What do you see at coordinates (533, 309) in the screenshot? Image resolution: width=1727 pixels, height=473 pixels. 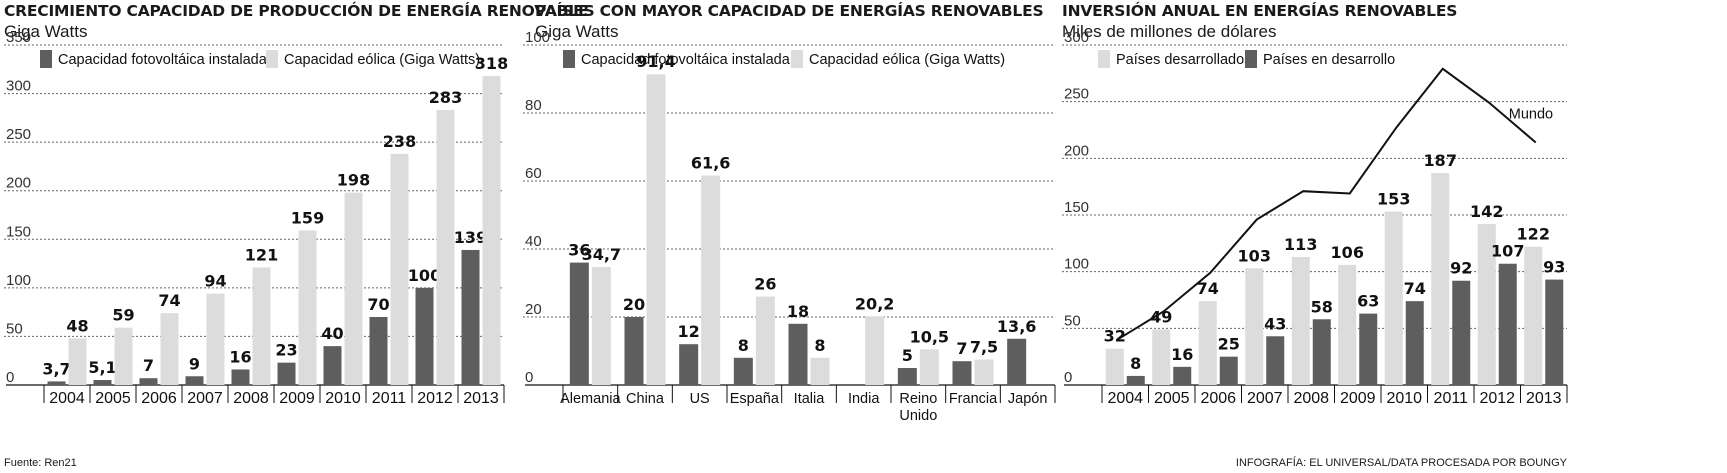 I see `y-tick-label: 20` at bounding box center [533, 309].